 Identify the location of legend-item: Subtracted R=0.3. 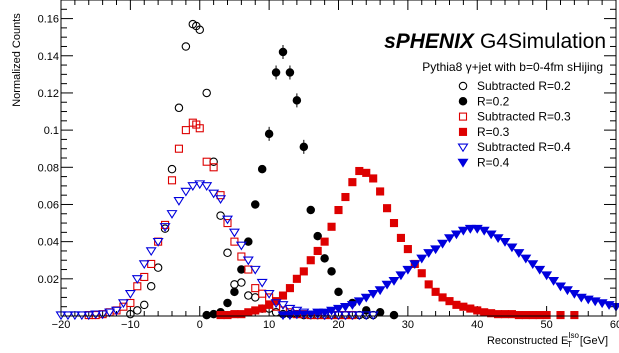
(514, 117).